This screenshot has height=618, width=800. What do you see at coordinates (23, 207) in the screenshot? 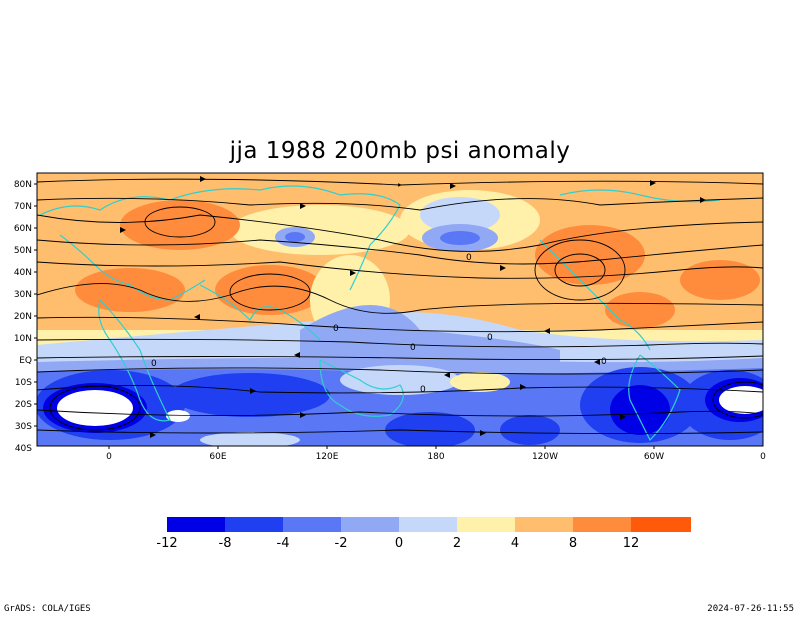
I see `lat-label: 70N` at bounding box center [23, 207].